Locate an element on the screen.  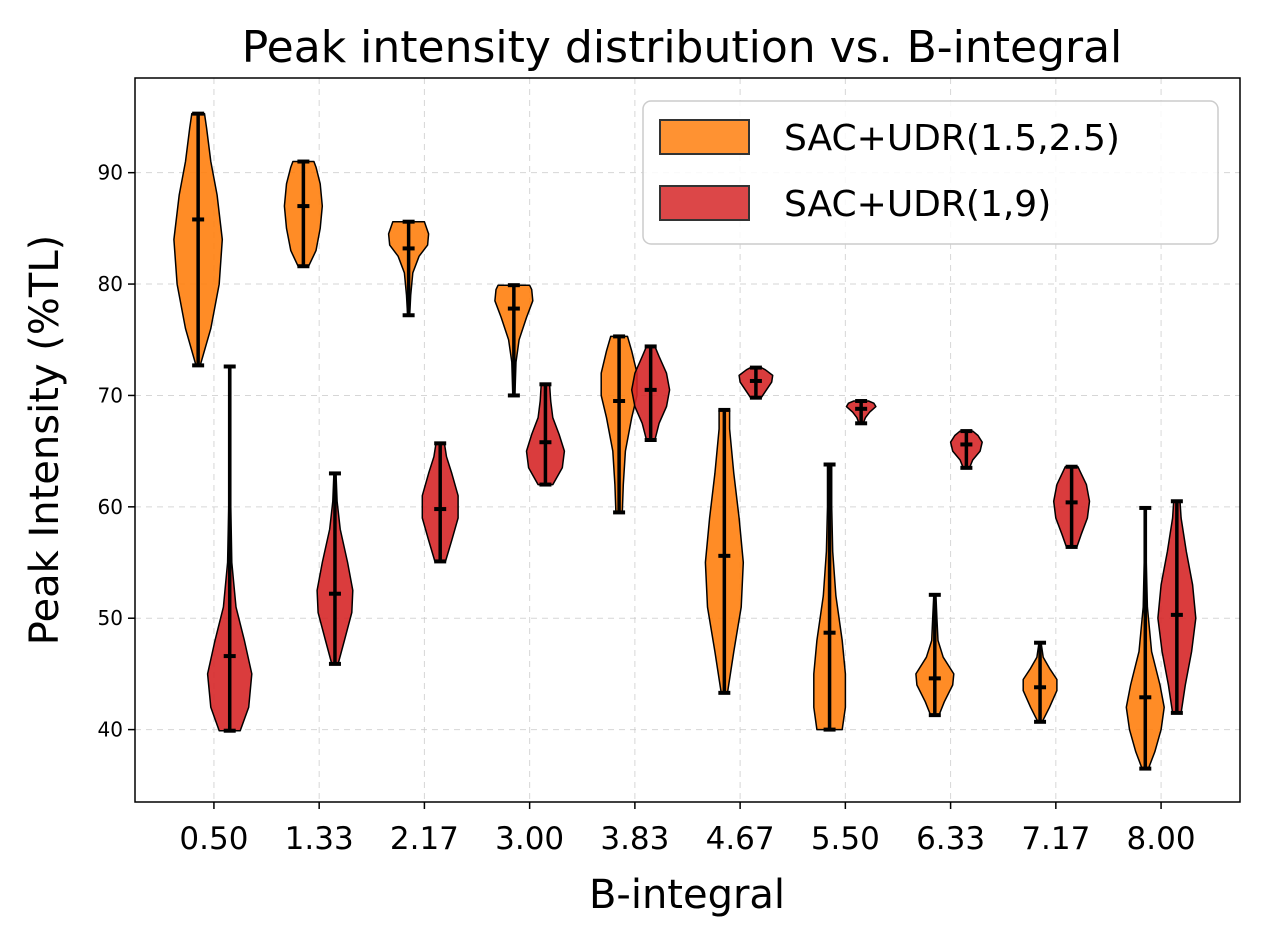
y-tick-label: 60 is located at coordinates (110, 507).